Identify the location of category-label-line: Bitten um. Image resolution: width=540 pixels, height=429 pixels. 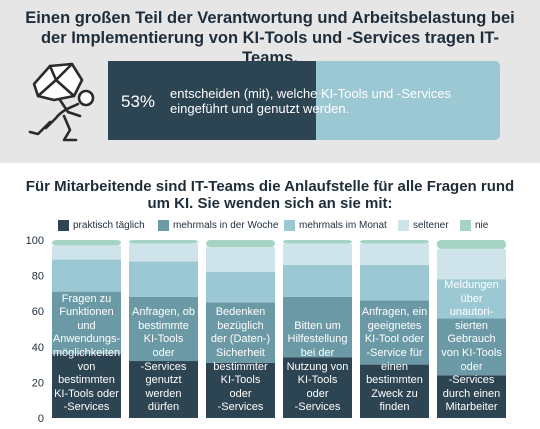
(317, 325).